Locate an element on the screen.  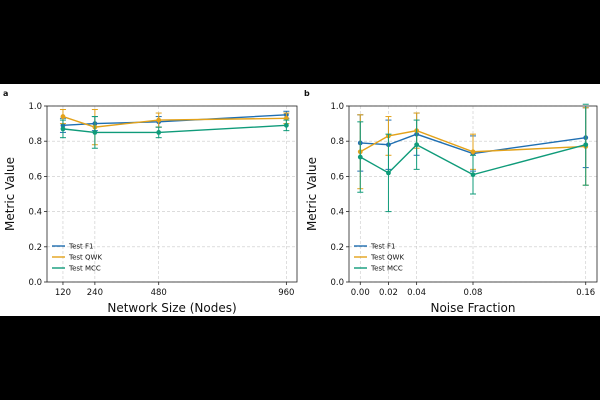
panel-a-y-tick-label: 0.0 is located at coordinates (35, 283).